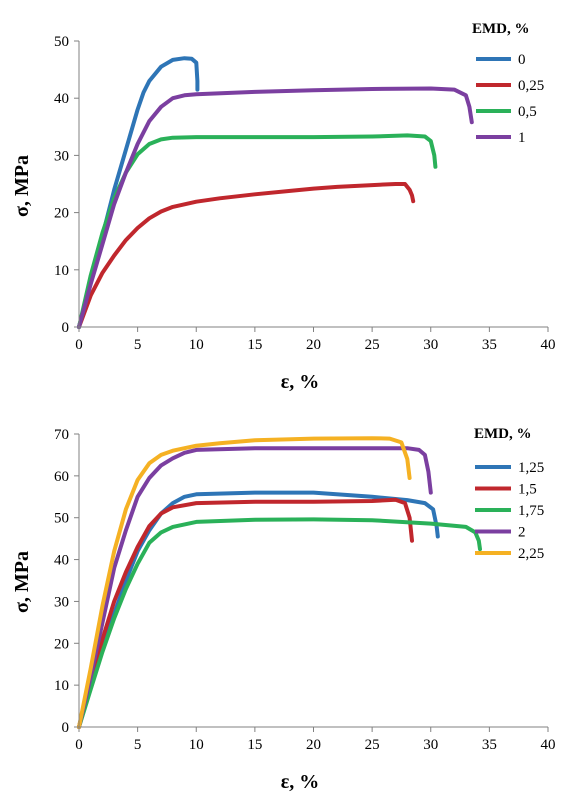 The image size is (565, 794). Describe the element at coordinates (531, 86) in the screenshot. I see `legend-label: 0,25` at that location.